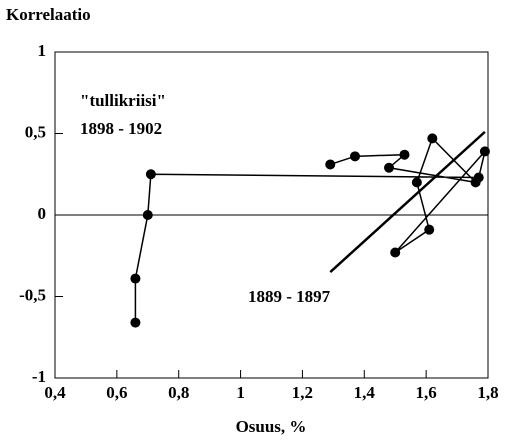  Describe the element at coordinates (302, 392) in the screenshot. I see `x-tick-label: 1,2` at that location.